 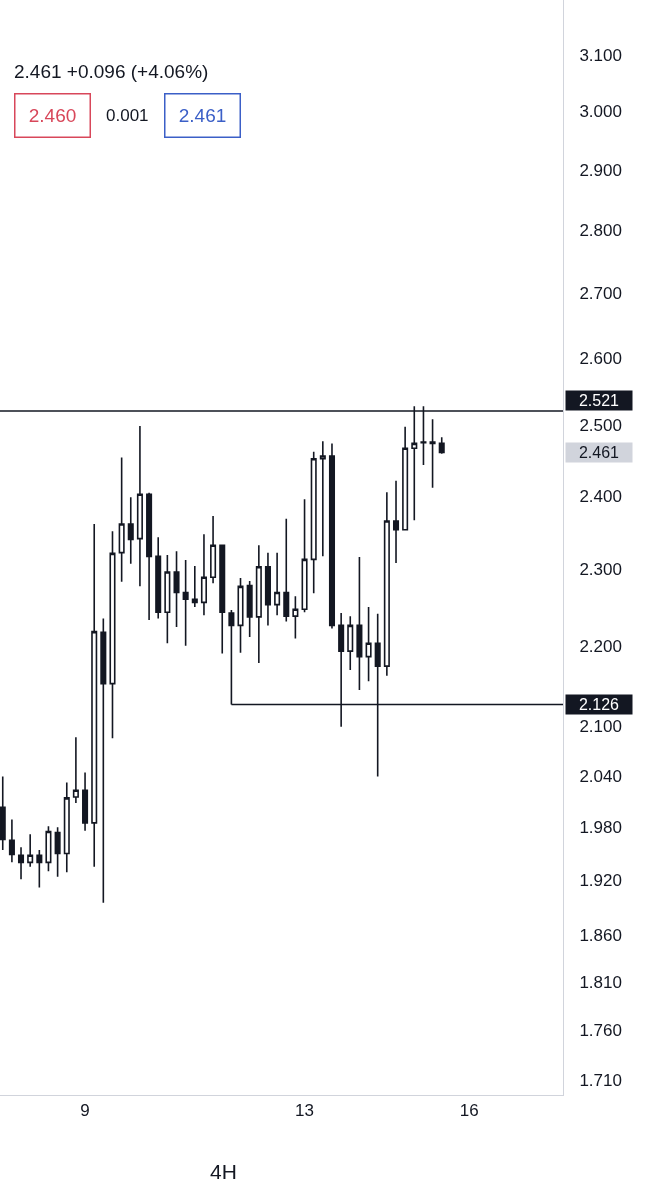 What do you see at coordinates (599, 400) in the screenshot?
I see `ref-line-label: 2.521` at bounding box center [599, 400].